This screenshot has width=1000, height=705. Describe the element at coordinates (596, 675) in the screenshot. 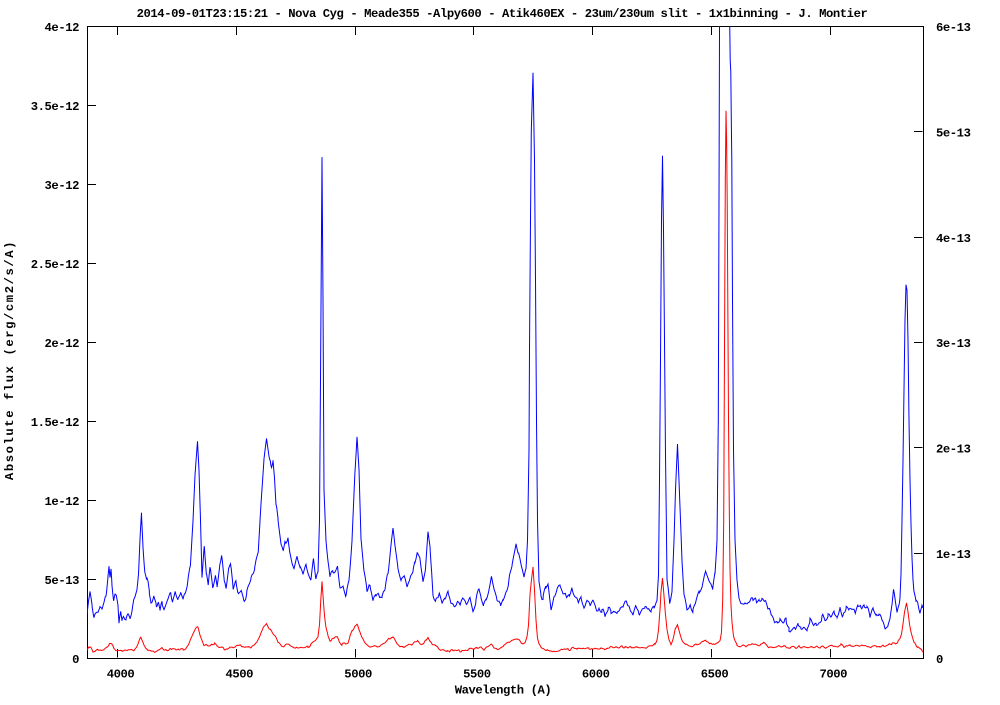

I see `svg-text: 6000` at that location.